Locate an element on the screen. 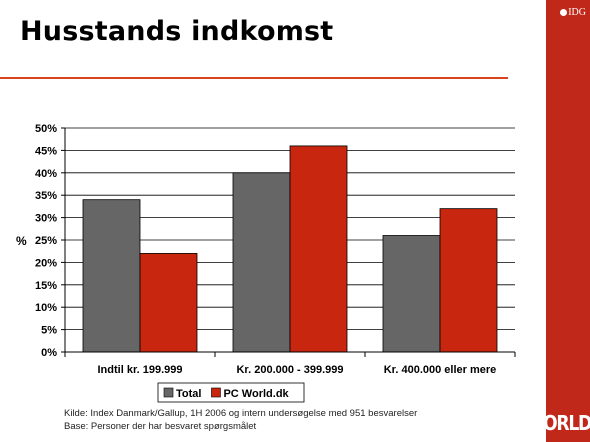 Image resolution: width=590 pixels, height=442 pixels. title-rule is located at coordinates (254, 78).